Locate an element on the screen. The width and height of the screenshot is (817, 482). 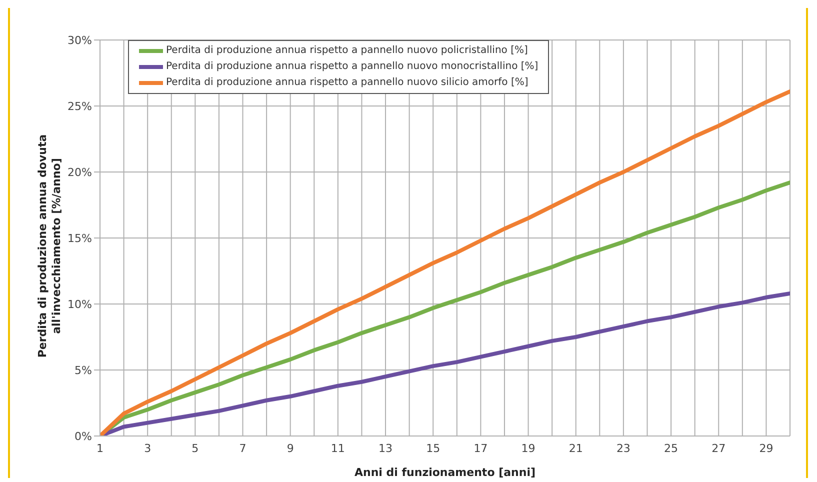
x-tick-label: 5 is located at coordinates (195, 448).